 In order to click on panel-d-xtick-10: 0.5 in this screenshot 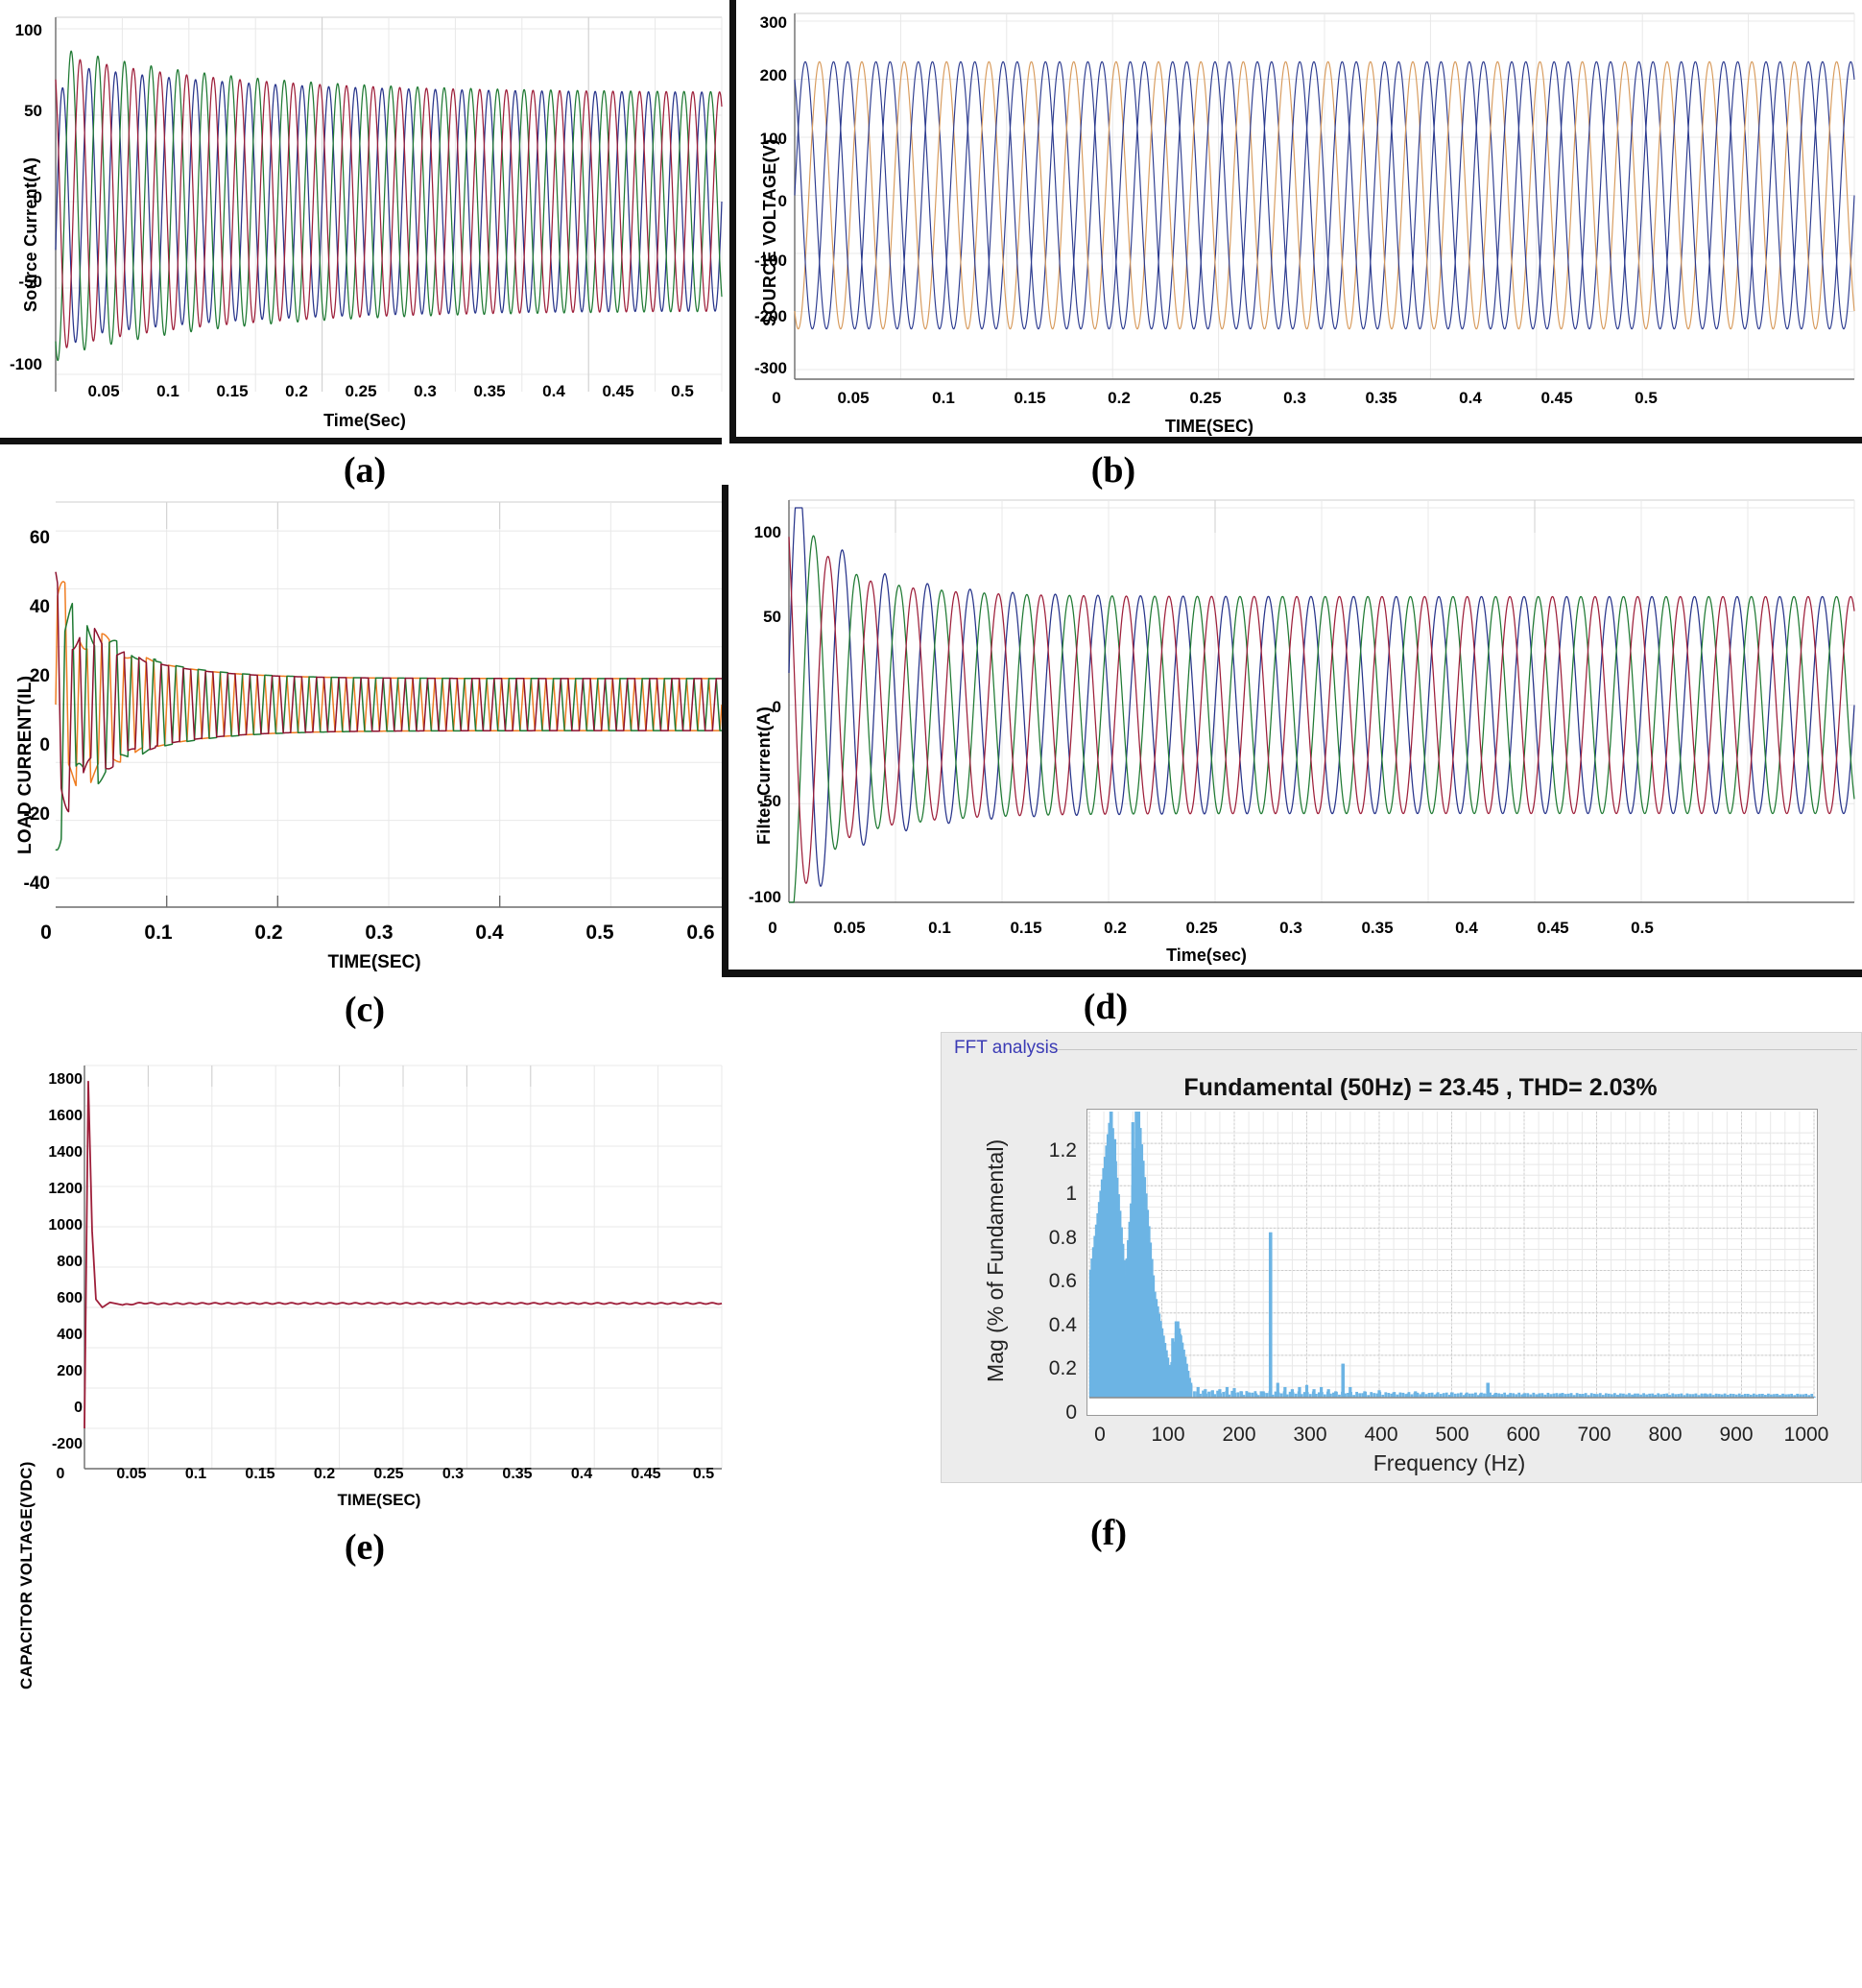, I will do `click(1642, 928)`.